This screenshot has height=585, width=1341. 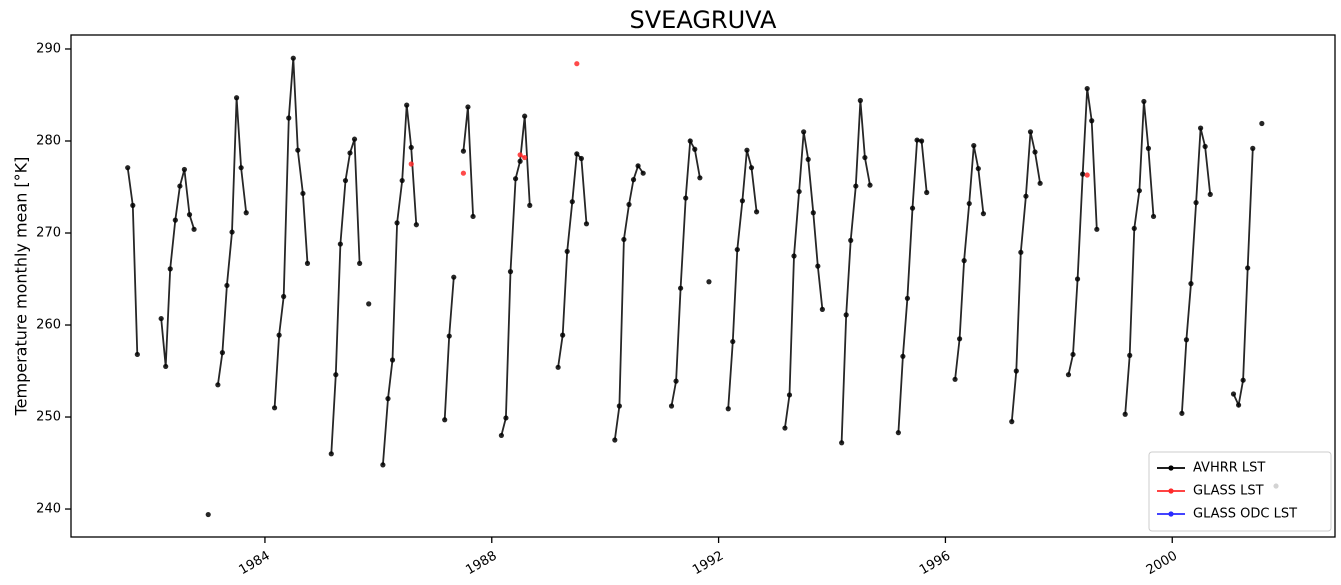 I want to click on legend-box, so click(x=1240, y=491).